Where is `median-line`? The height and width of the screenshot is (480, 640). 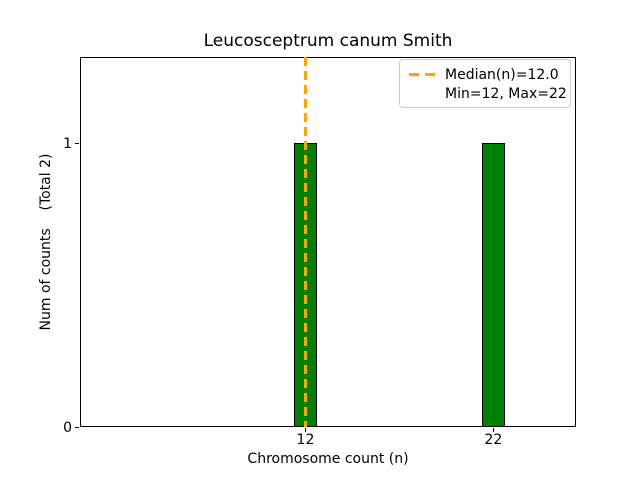
median-line is located at coordinates (305, 242).